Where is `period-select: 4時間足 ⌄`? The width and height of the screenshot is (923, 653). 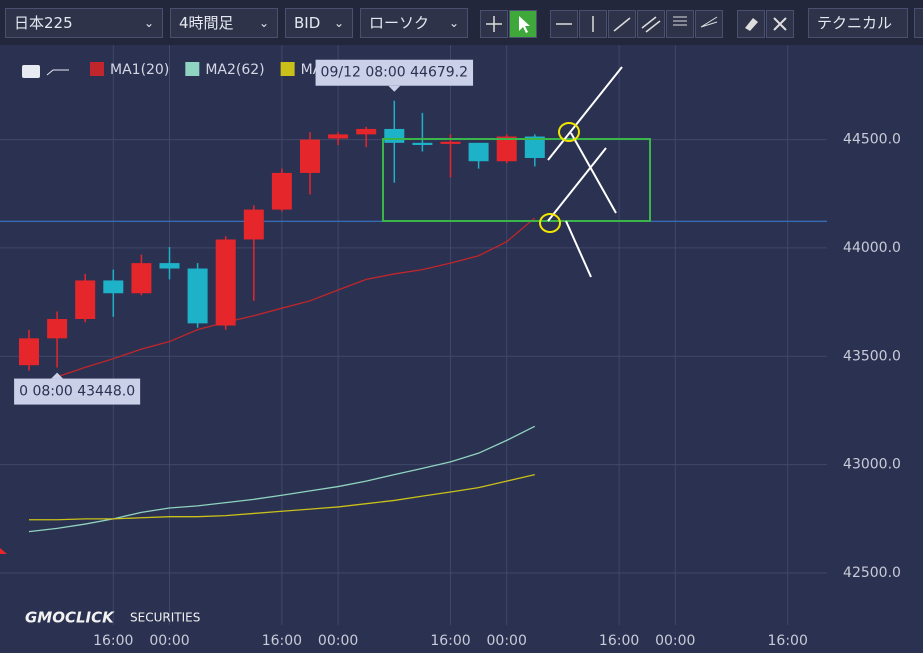 period-select: 4時間足 ⌄ is located at coordinates (224, 23).